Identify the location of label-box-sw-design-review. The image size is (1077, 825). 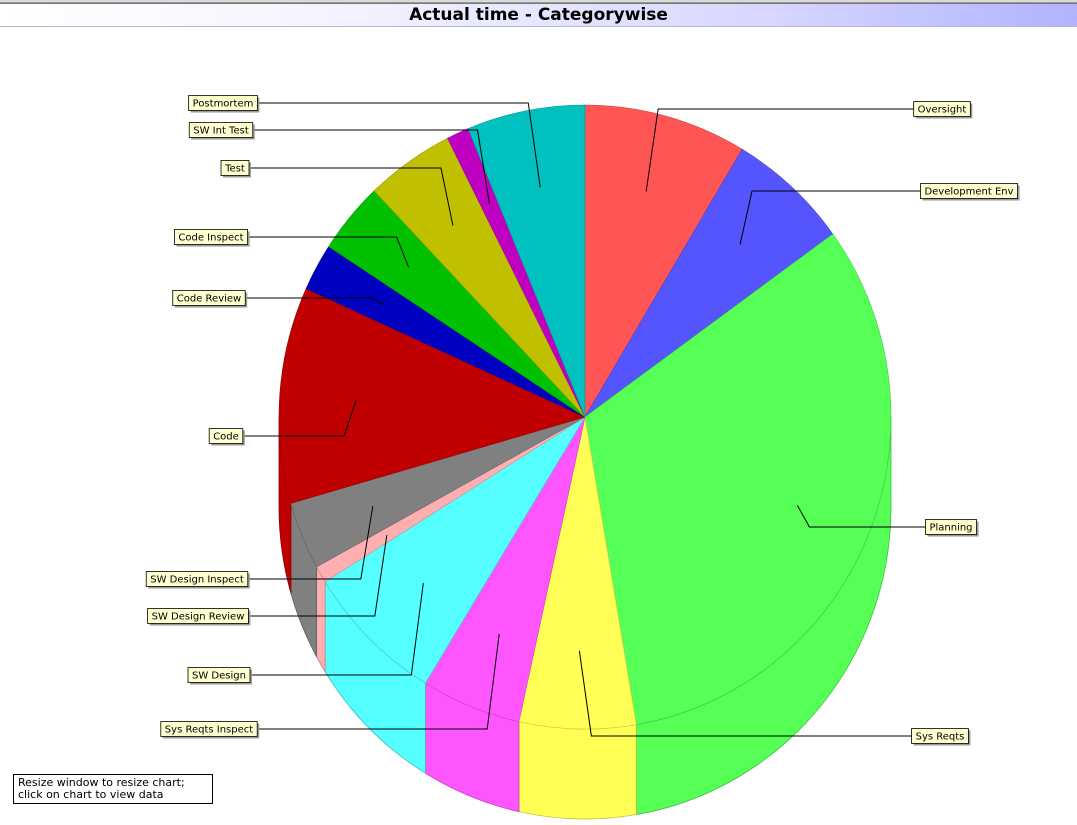
(198, 616).